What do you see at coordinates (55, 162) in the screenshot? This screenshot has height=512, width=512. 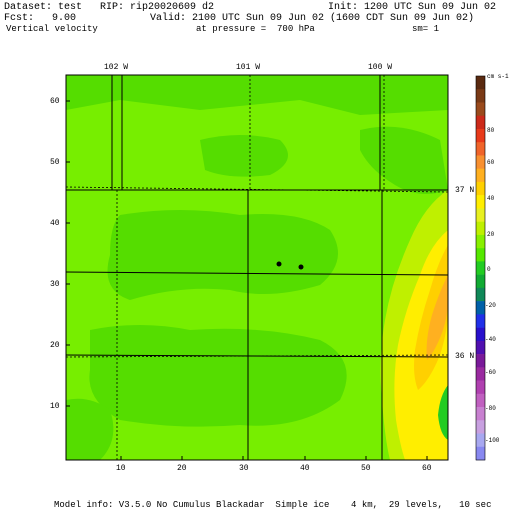 I see `y-tick-50: 50` at bounding box center [55, 162].